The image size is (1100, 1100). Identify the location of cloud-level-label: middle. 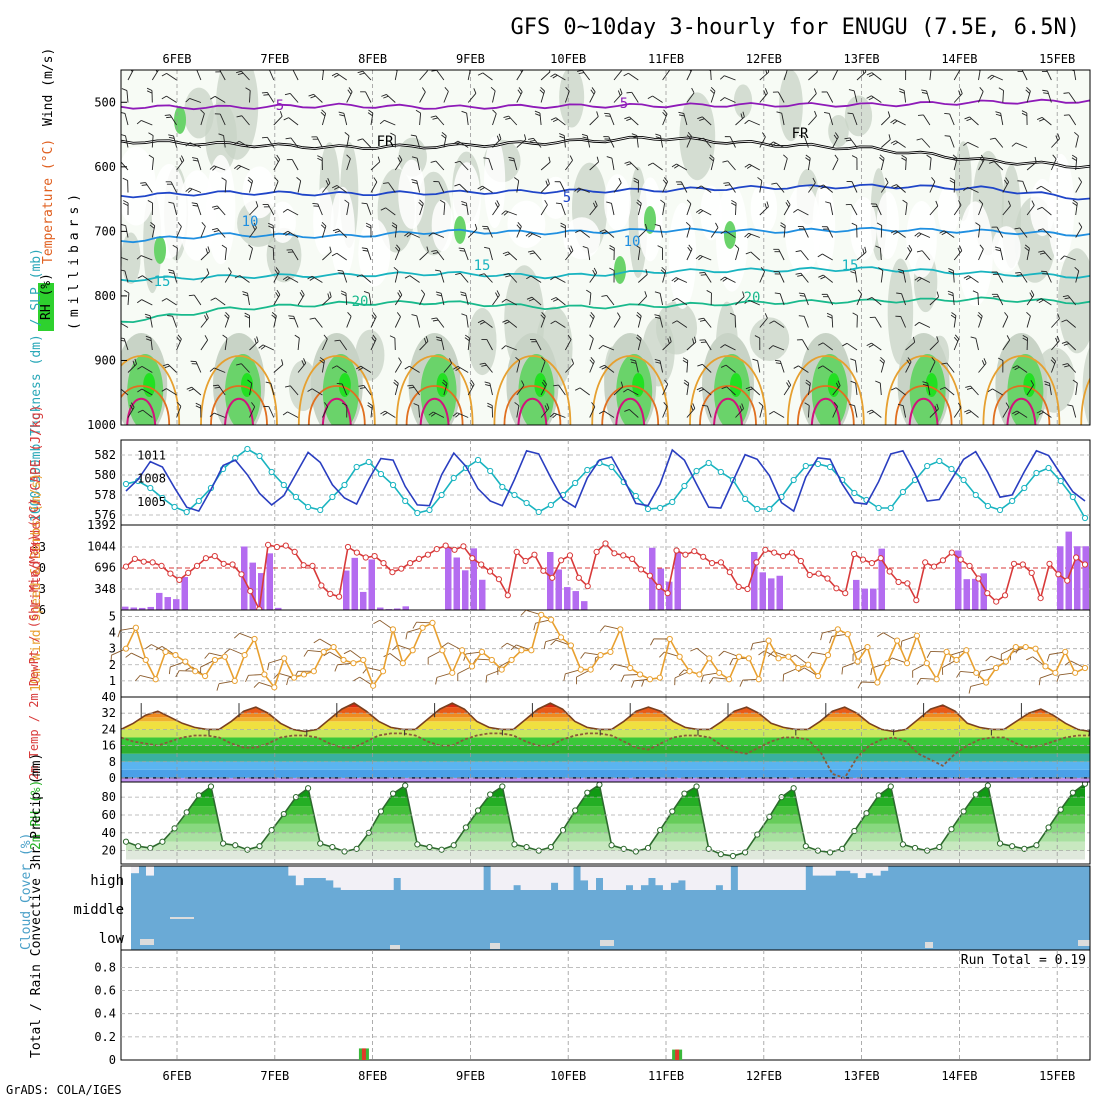
(98, 910).